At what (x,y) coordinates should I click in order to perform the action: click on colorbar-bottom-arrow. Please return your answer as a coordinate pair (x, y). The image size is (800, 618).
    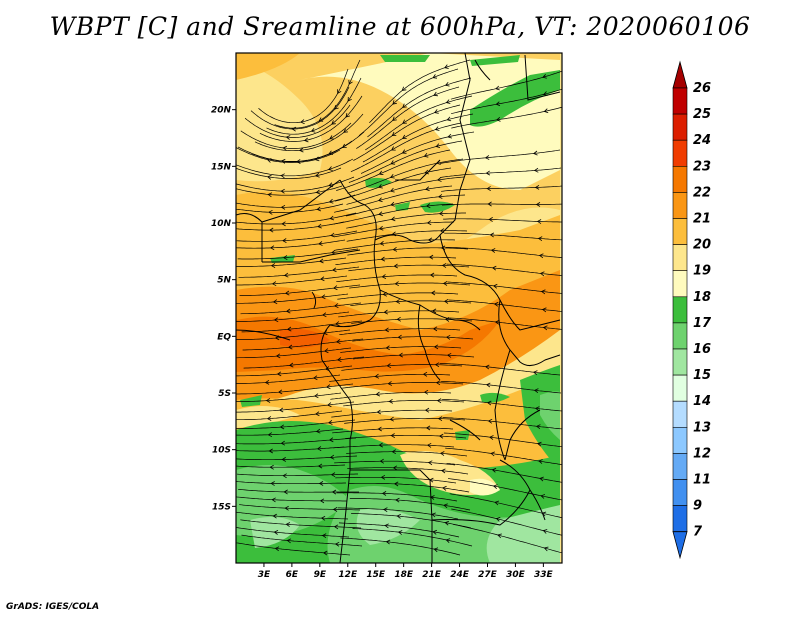
    Looking at the image, I should click on (680, 545).